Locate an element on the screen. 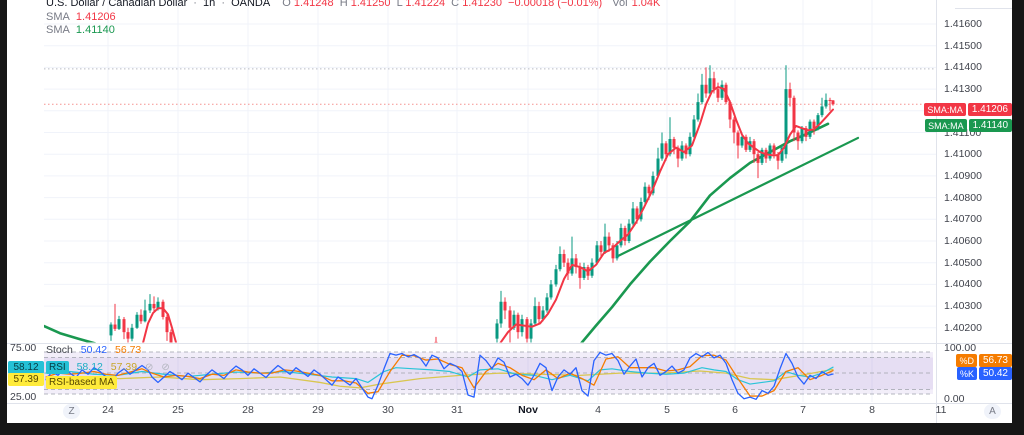 This screenshot has width=1024, height=435. price-axis-border is located at coordinates (936, 211).